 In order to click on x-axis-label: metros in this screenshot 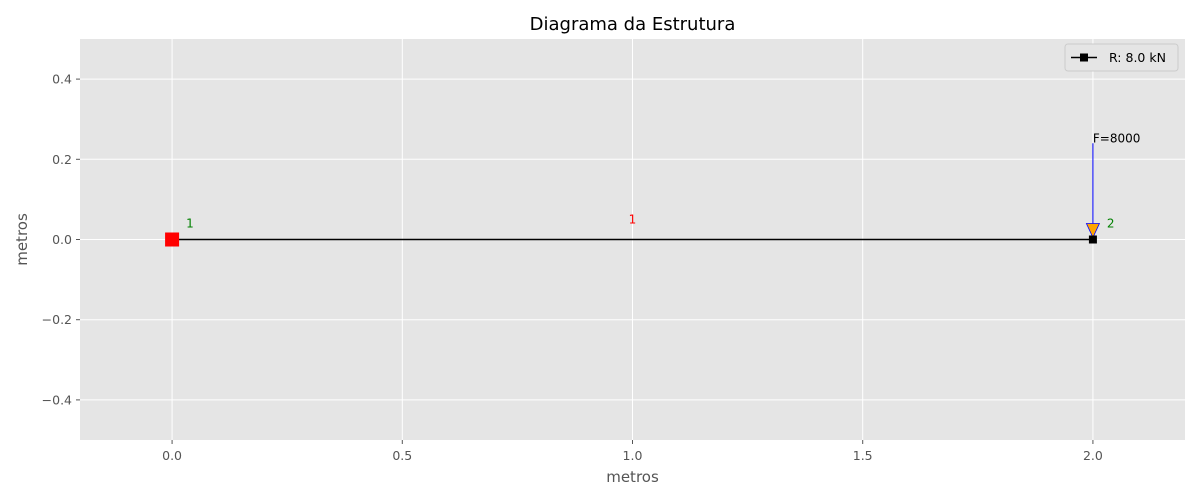, I will do `click(632, 477)`.